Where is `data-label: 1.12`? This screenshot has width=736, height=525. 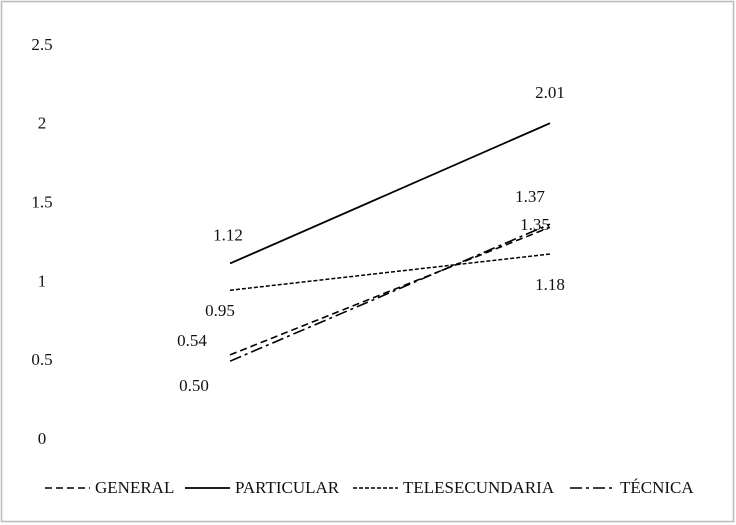 data-label: 1.12 is located at coordinates (228, 234).